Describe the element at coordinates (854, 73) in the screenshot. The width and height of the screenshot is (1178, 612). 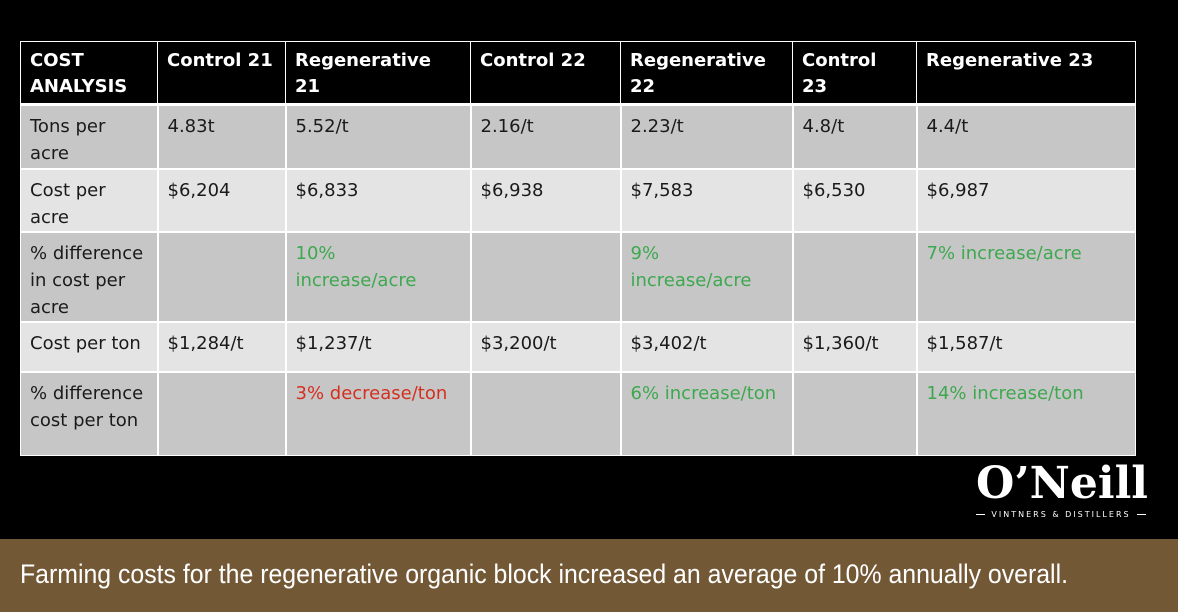
I see `header-control-23: Control 23` at that location.